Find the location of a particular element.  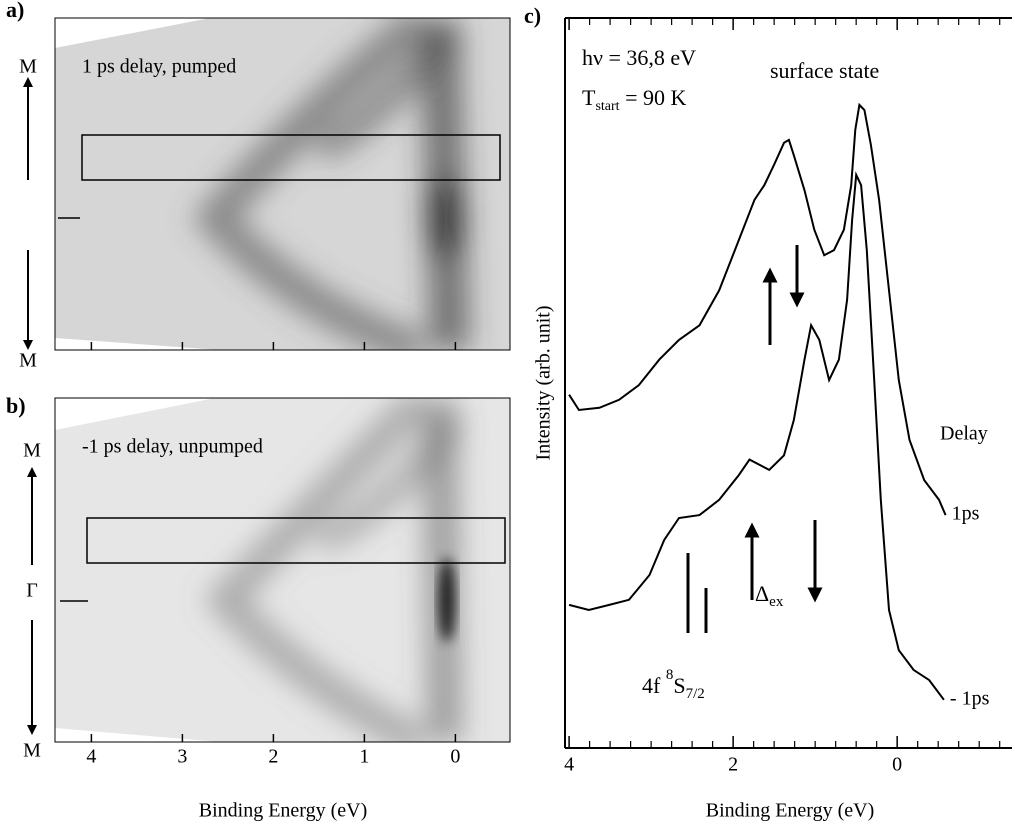

series-label: 1ps is located at coordinates (966, 514).